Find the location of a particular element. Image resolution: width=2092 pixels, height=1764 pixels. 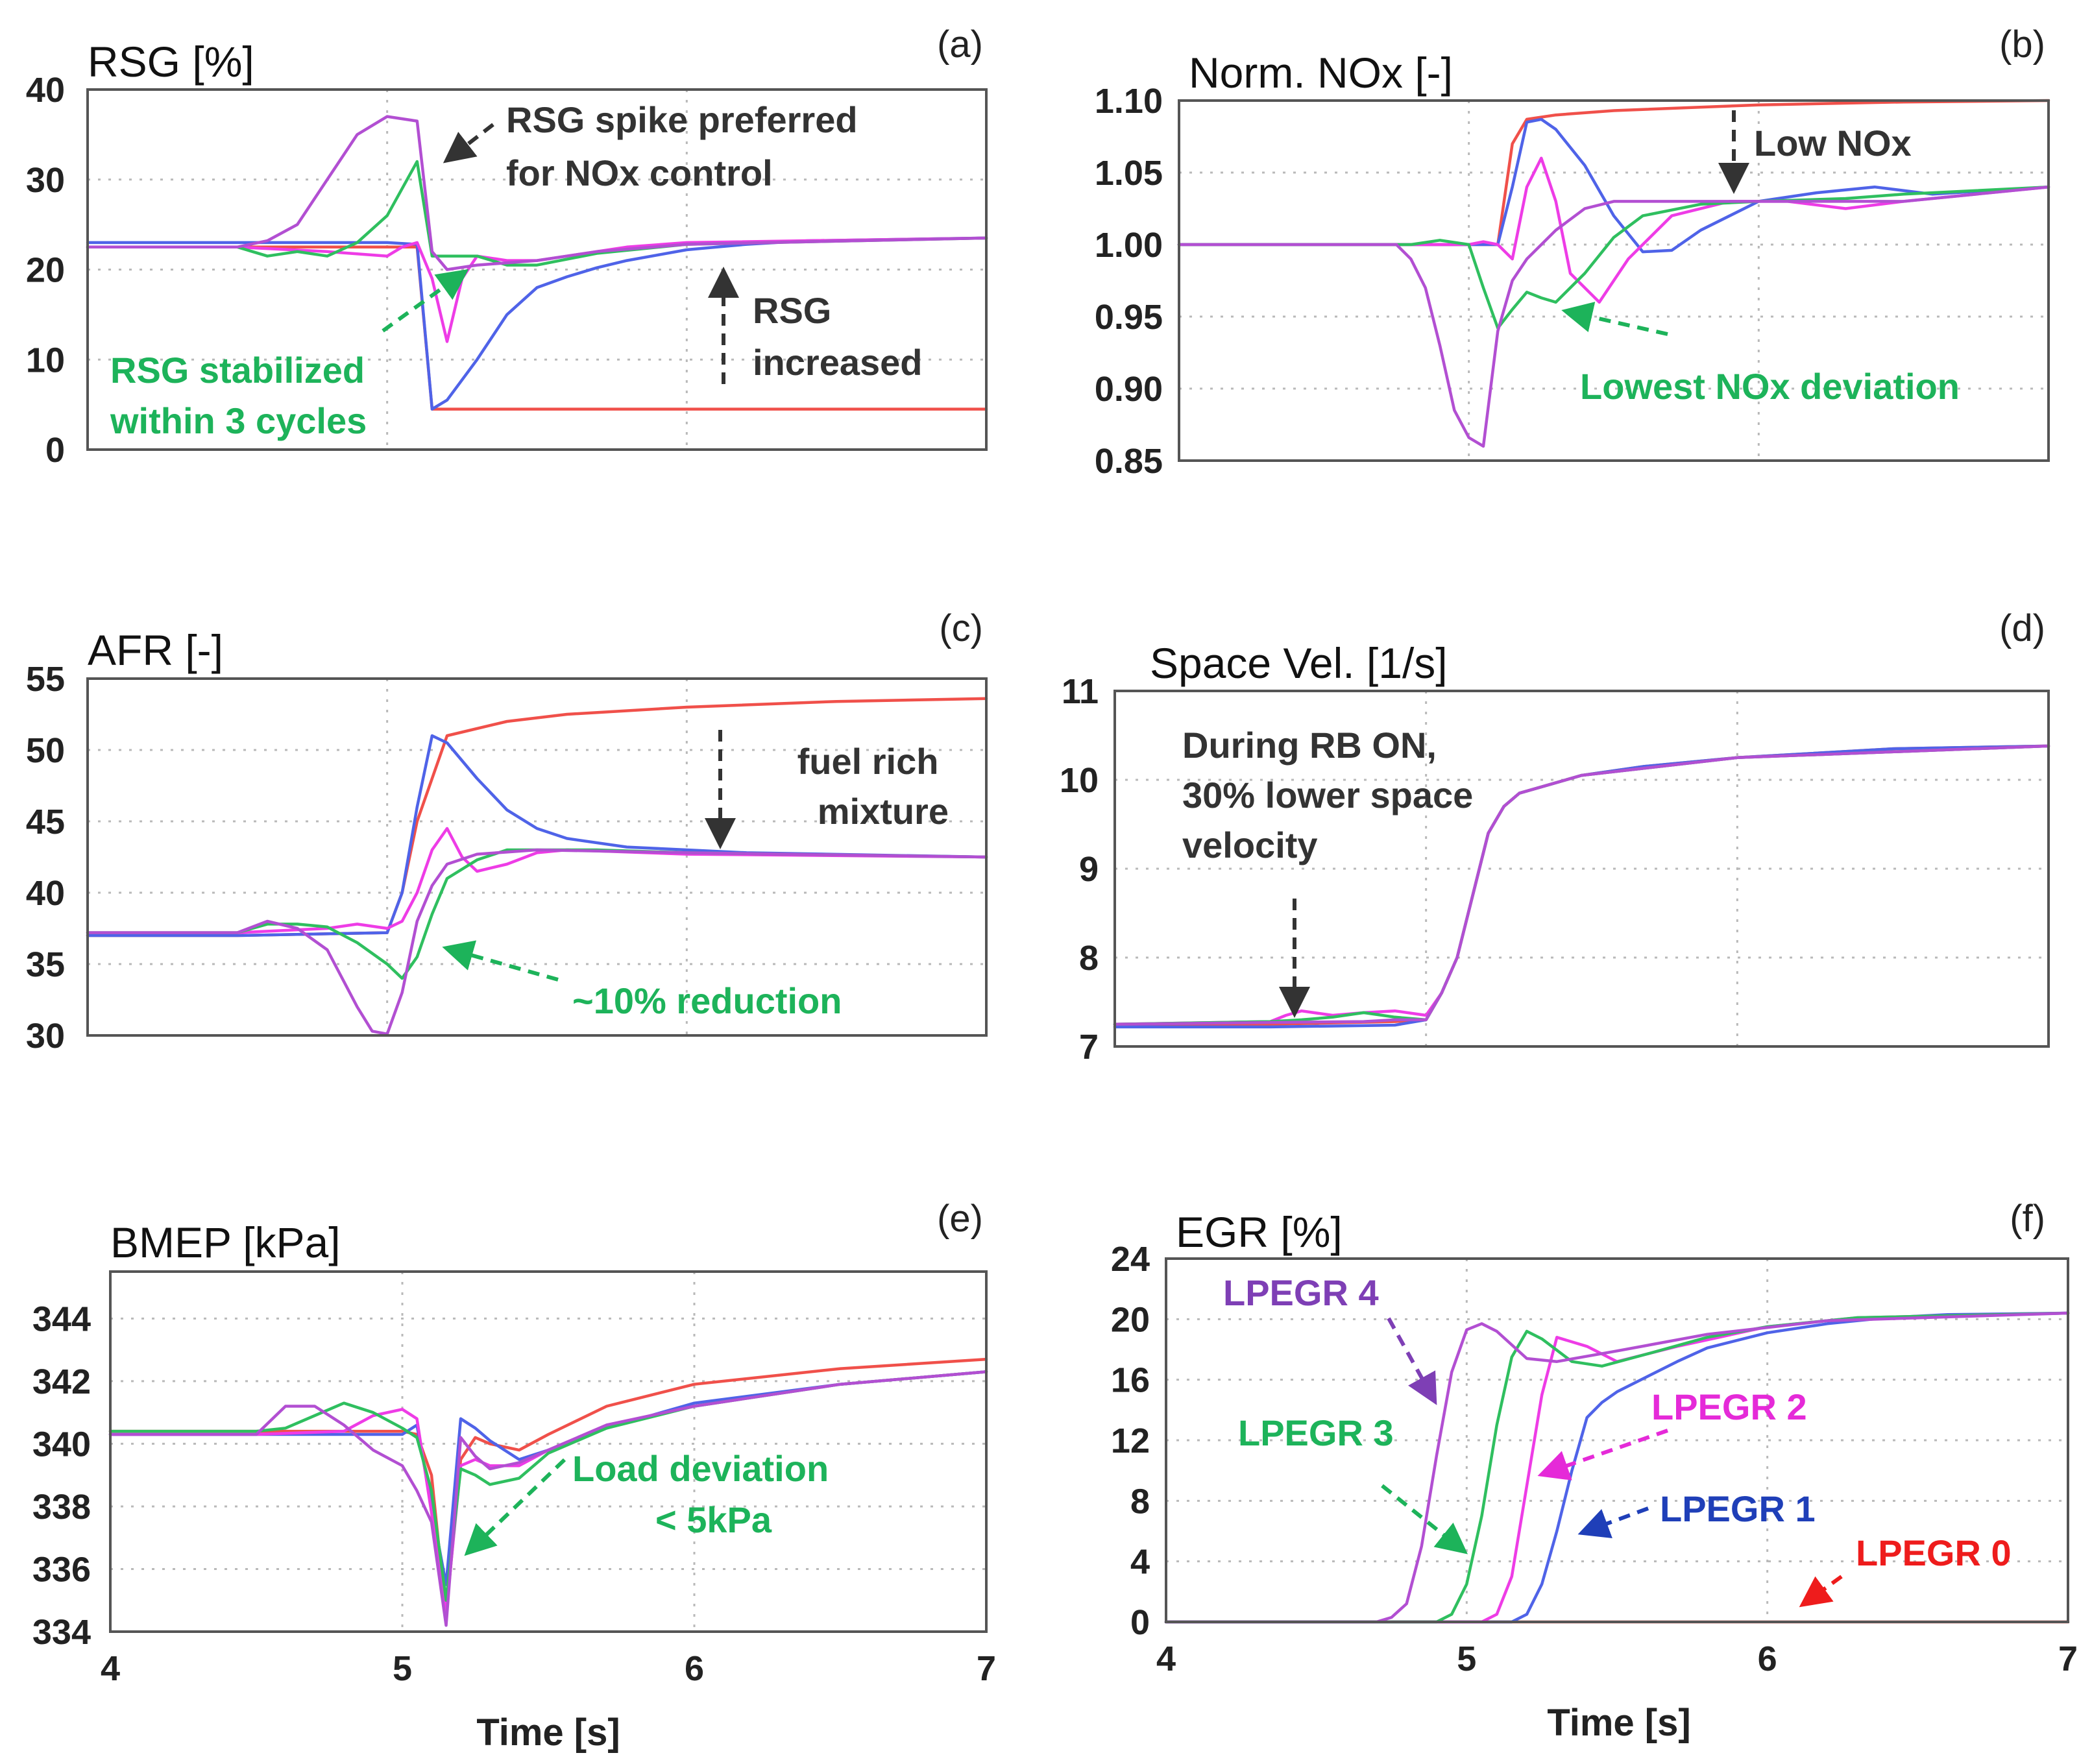

panel-a-series is located at coordinates (537, 263).